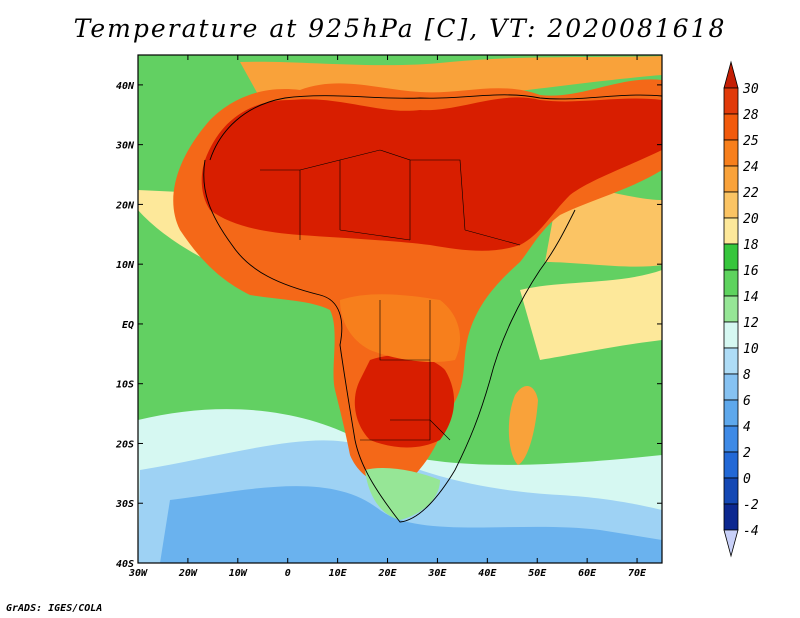 The width and height of the screenshot is (800, 618). What do you see at coordinates (437, 573) in the screenshot?
I see `lon-tick-label: 30E` at bounding box center [437, 573].